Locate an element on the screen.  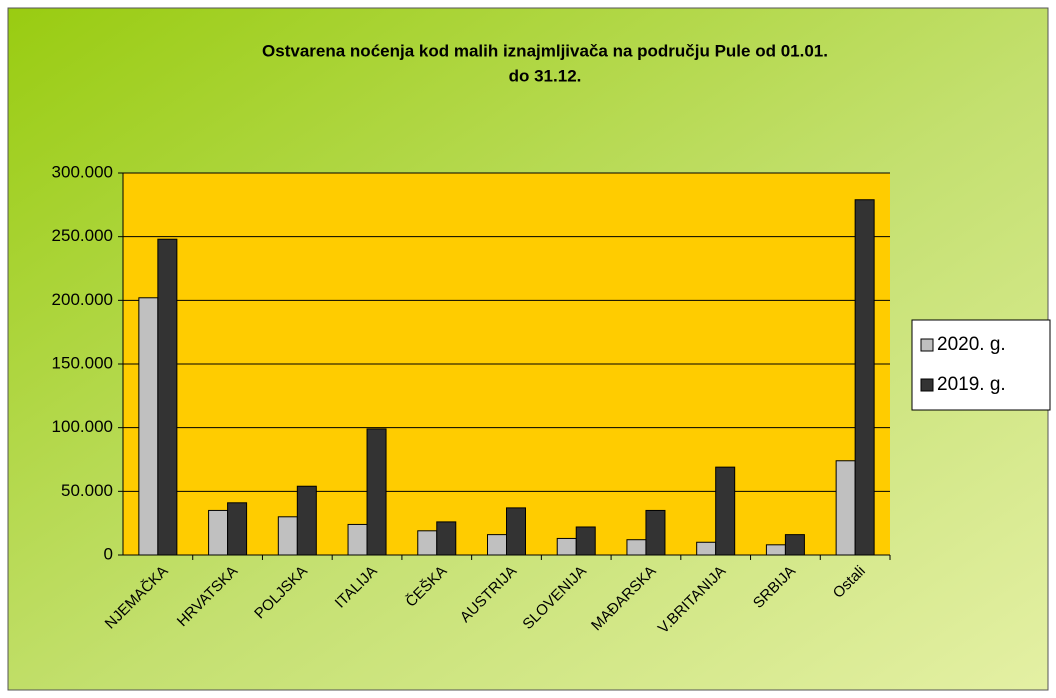
y-tick-label: 0 is located at coordinates (108, 553).